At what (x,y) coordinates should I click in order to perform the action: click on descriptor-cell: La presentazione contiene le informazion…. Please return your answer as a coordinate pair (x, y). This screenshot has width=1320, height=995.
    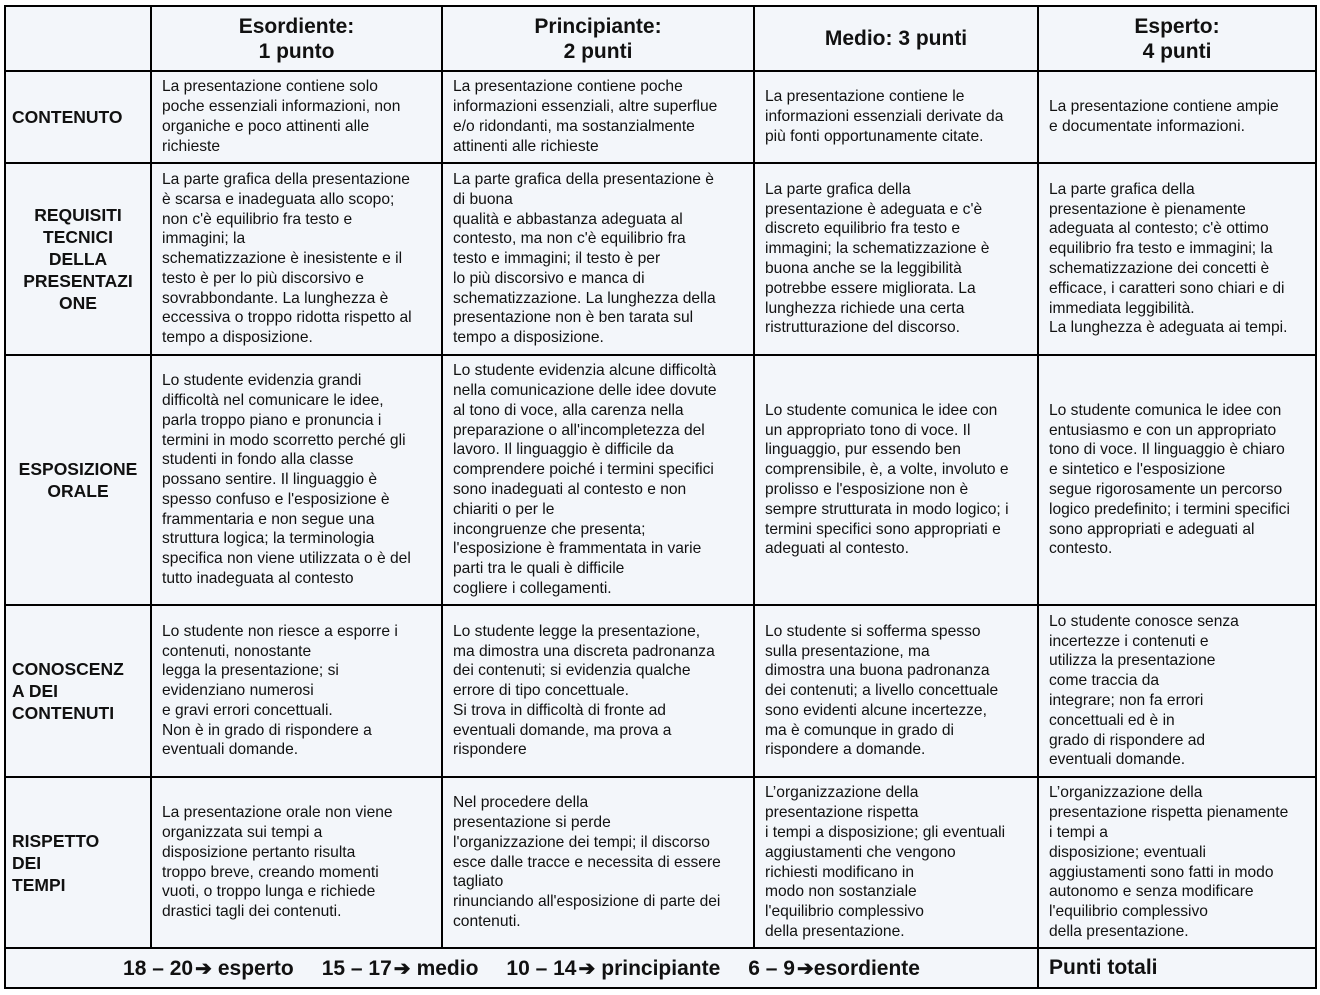
    Looking at the image, I should click on (896, 117).